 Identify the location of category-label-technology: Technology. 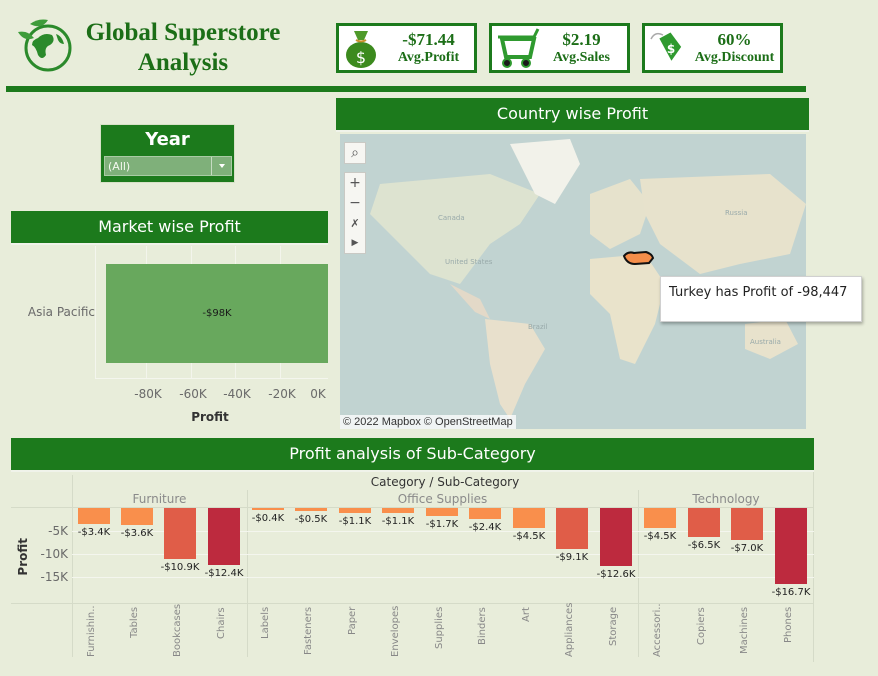
(726, 499).